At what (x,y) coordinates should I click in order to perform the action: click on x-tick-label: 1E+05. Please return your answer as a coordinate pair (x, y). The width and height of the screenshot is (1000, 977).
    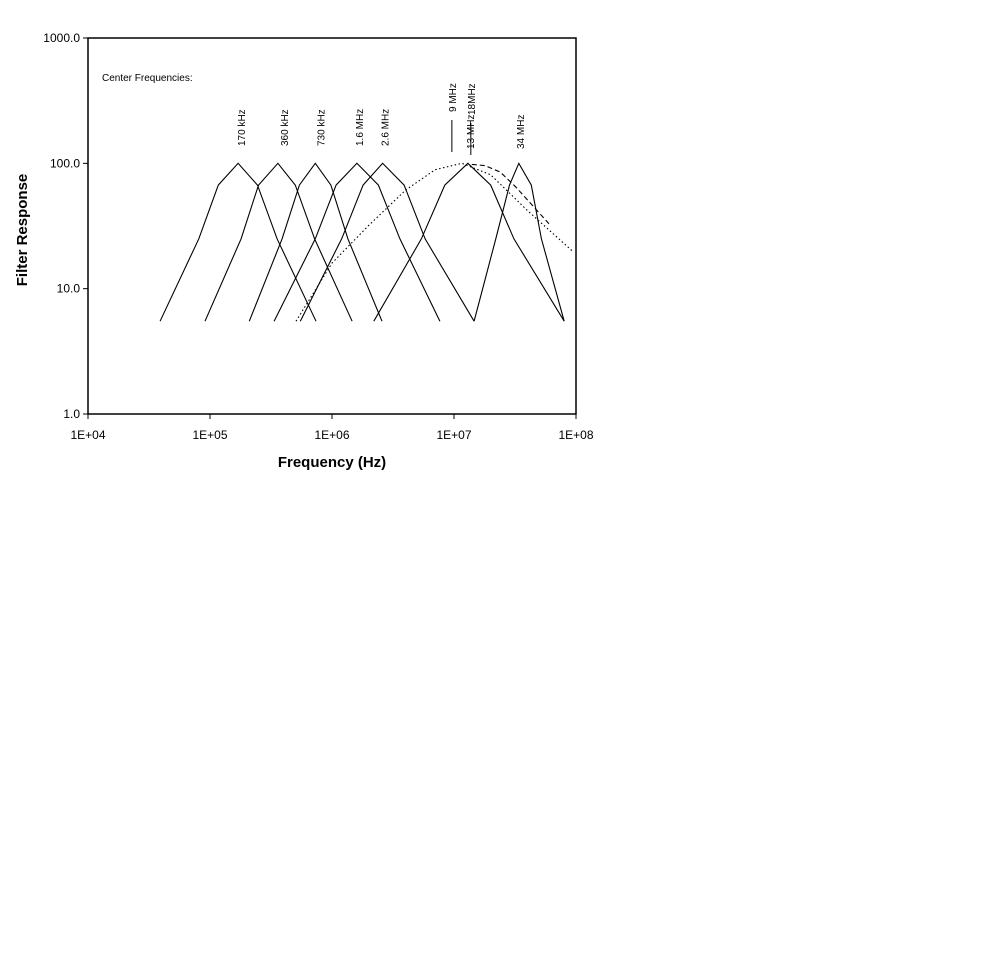
    Looking at the image, I should click on (209, 435).